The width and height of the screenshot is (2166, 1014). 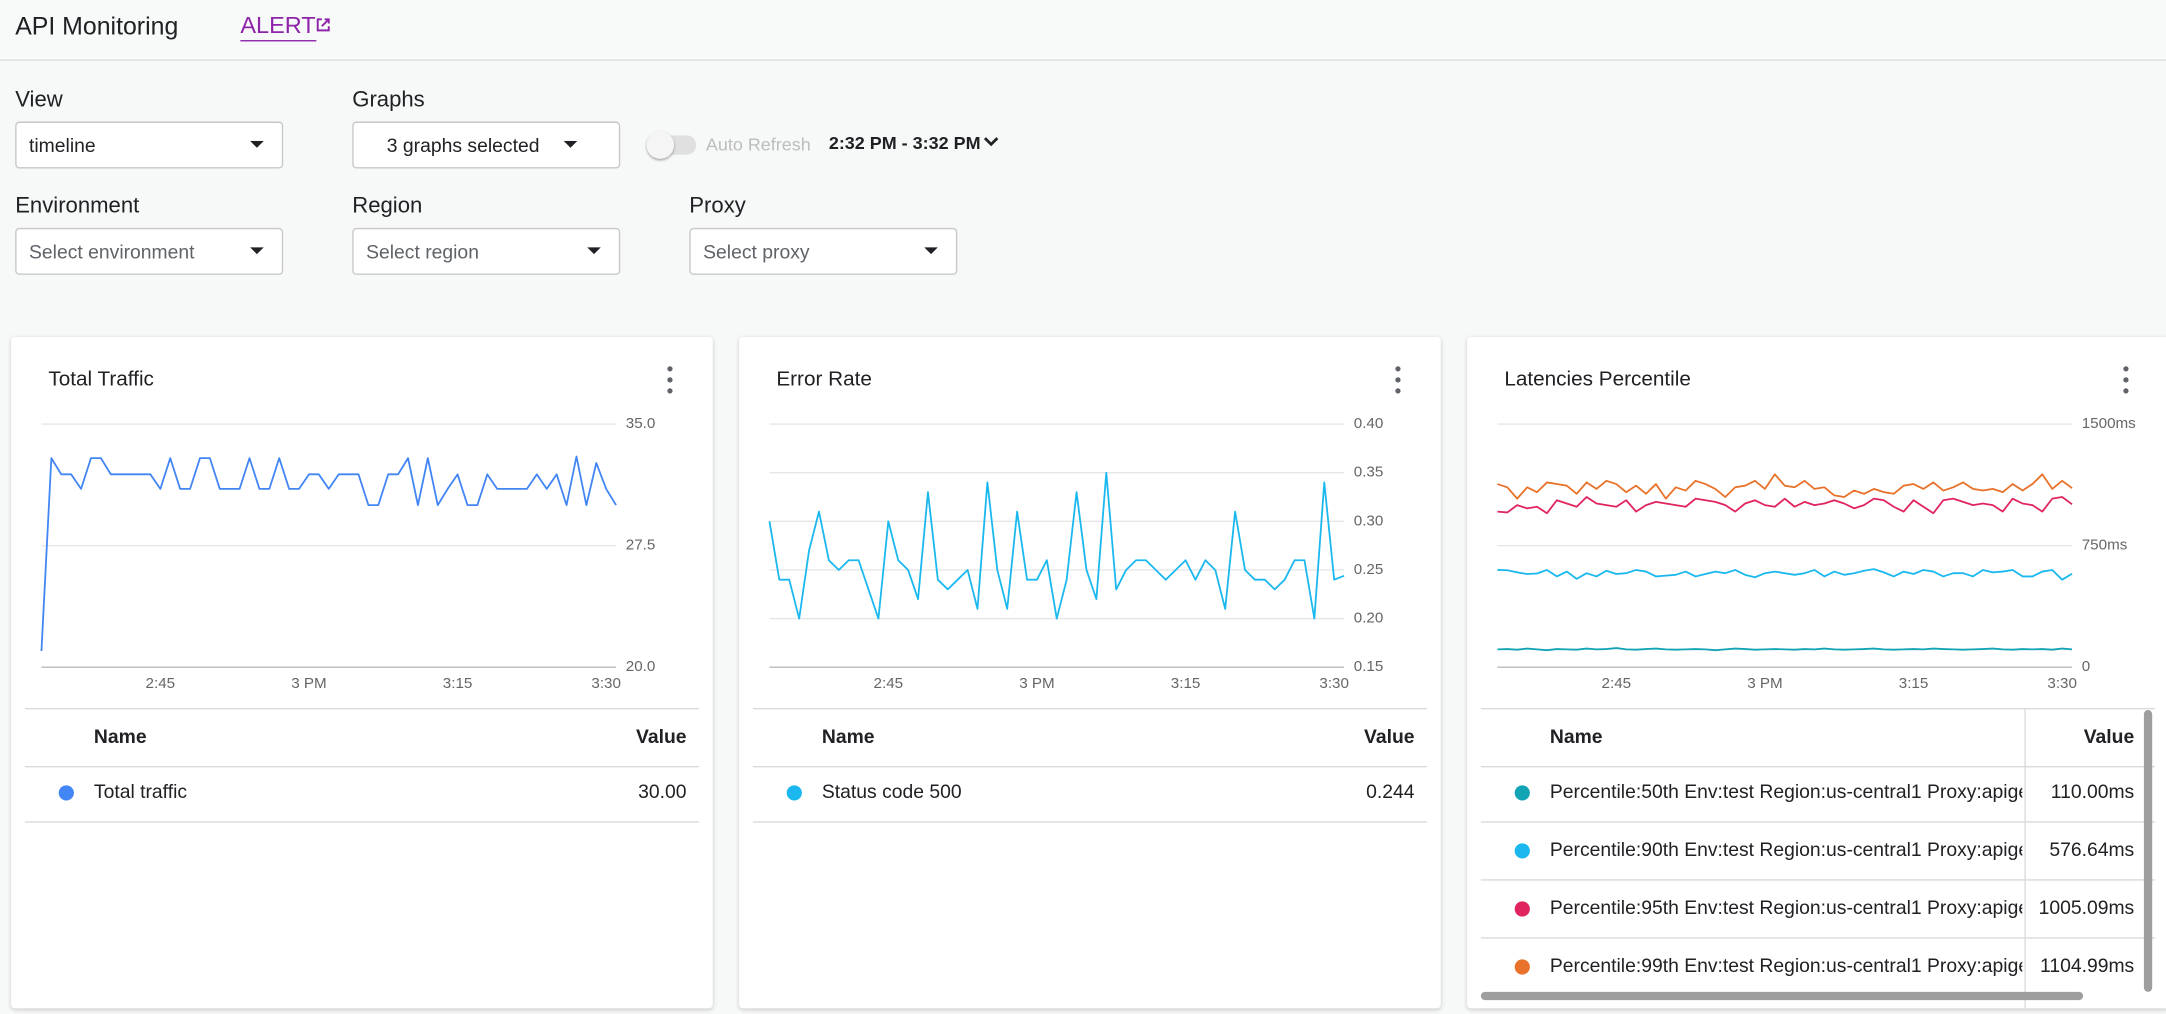 I want to click on y-tick-label: 0.35, so click(x=1369, y=472).